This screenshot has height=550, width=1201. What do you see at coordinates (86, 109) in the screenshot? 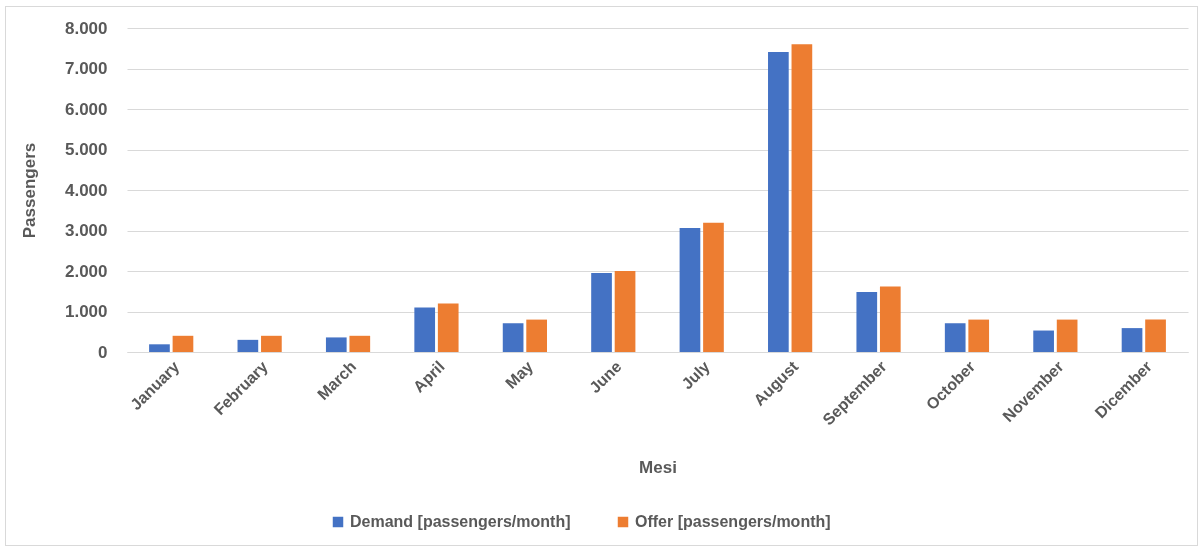
I see `y-tick-label: 6.000` at bounding box center [86, 109].